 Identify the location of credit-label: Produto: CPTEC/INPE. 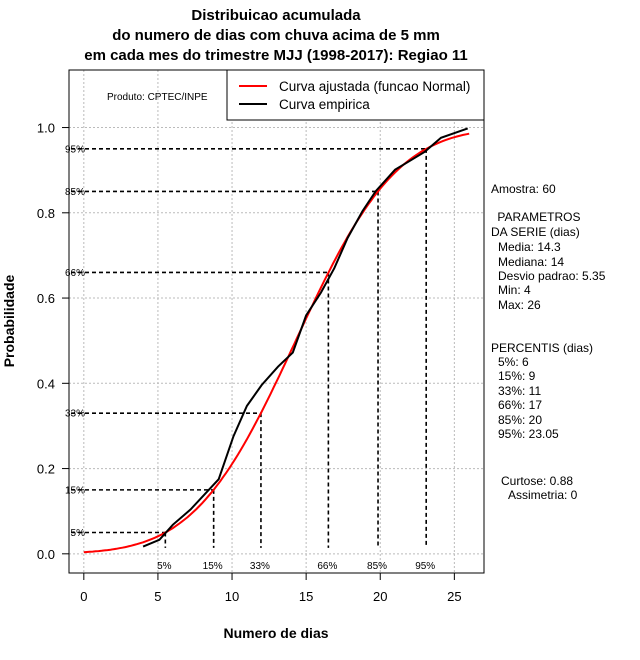
(157, 97).